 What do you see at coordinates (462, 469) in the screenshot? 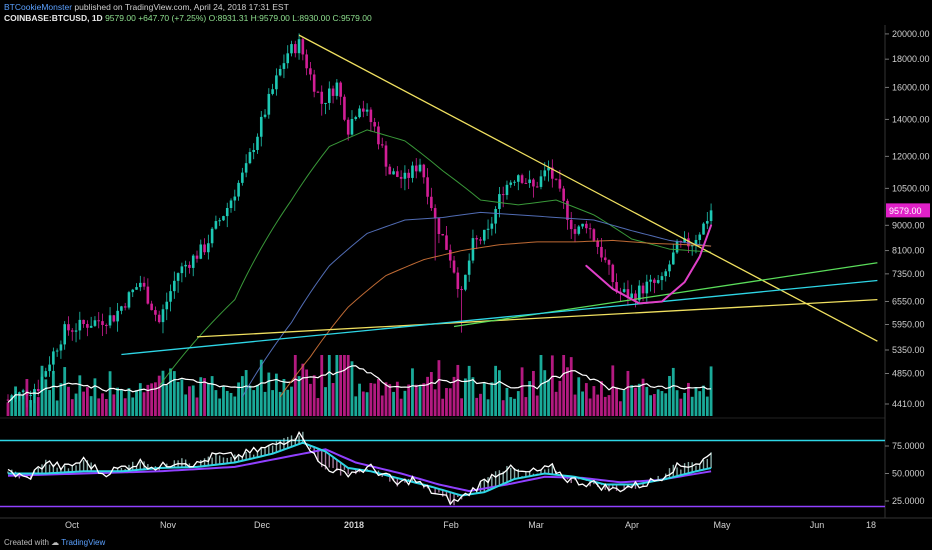
I see `oscillator-panel: 25.0000 50.0000 75.0000` at bounding box center [462, 469].